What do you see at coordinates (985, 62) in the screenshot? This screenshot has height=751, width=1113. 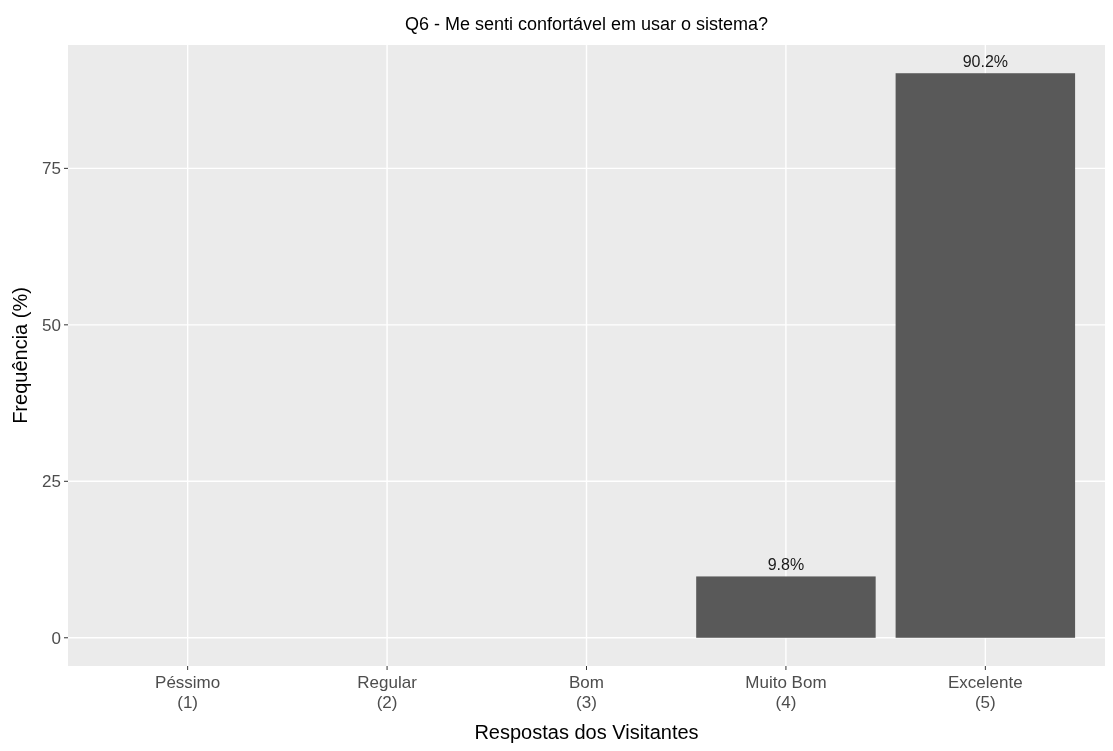 I see `data-label: 90.2%` at bounding box center [985, 62].